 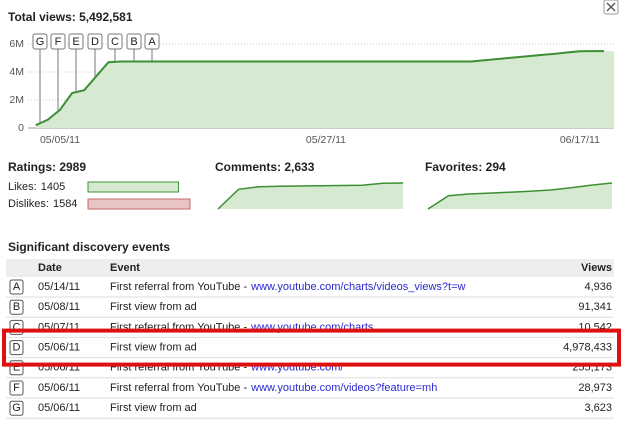 I want to click on y-tick-label: 2M, so click(x=16, y=100).